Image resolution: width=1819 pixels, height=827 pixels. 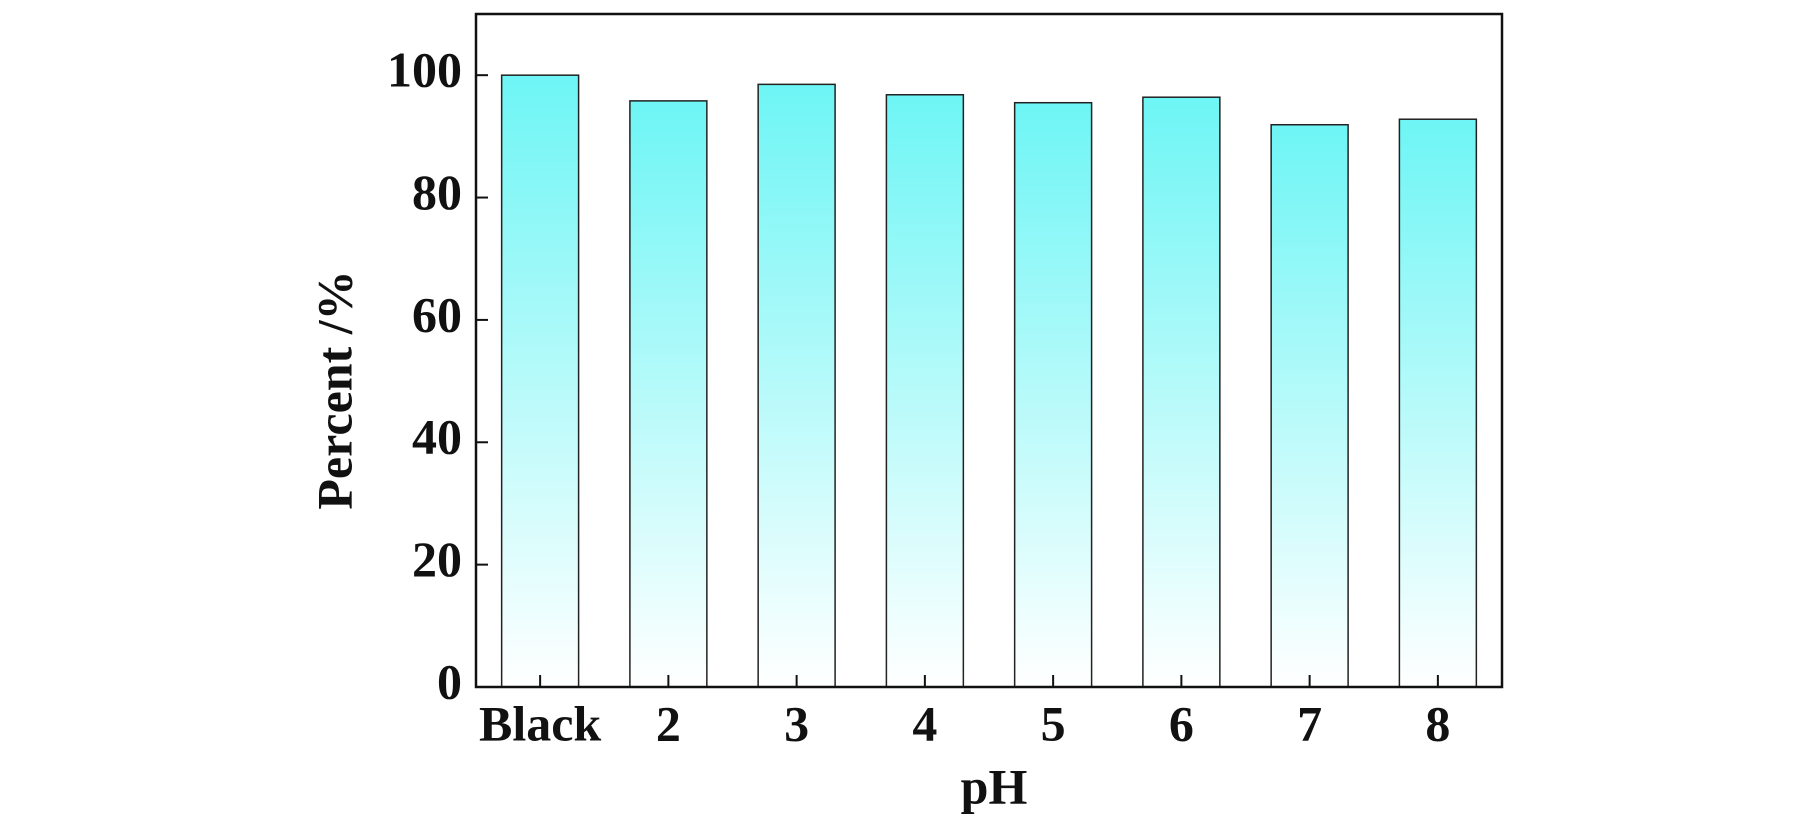 What do you see at coordinates (1309, 723) in the screenshot?
I see `x-tick-label: 7` at bounding box center [1309, 723].